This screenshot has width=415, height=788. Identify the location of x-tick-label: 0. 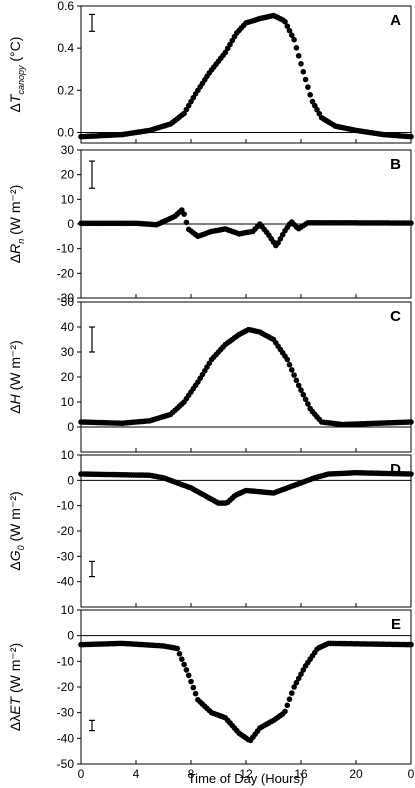
(81, 774).